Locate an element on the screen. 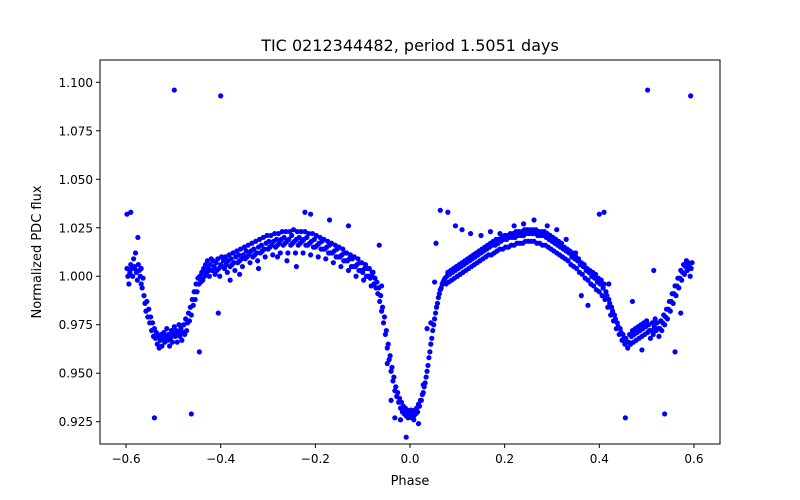 The width and height of the screenshot is (800, 500). y-tick-label: 1.025 is located at coordinates (76, 228).